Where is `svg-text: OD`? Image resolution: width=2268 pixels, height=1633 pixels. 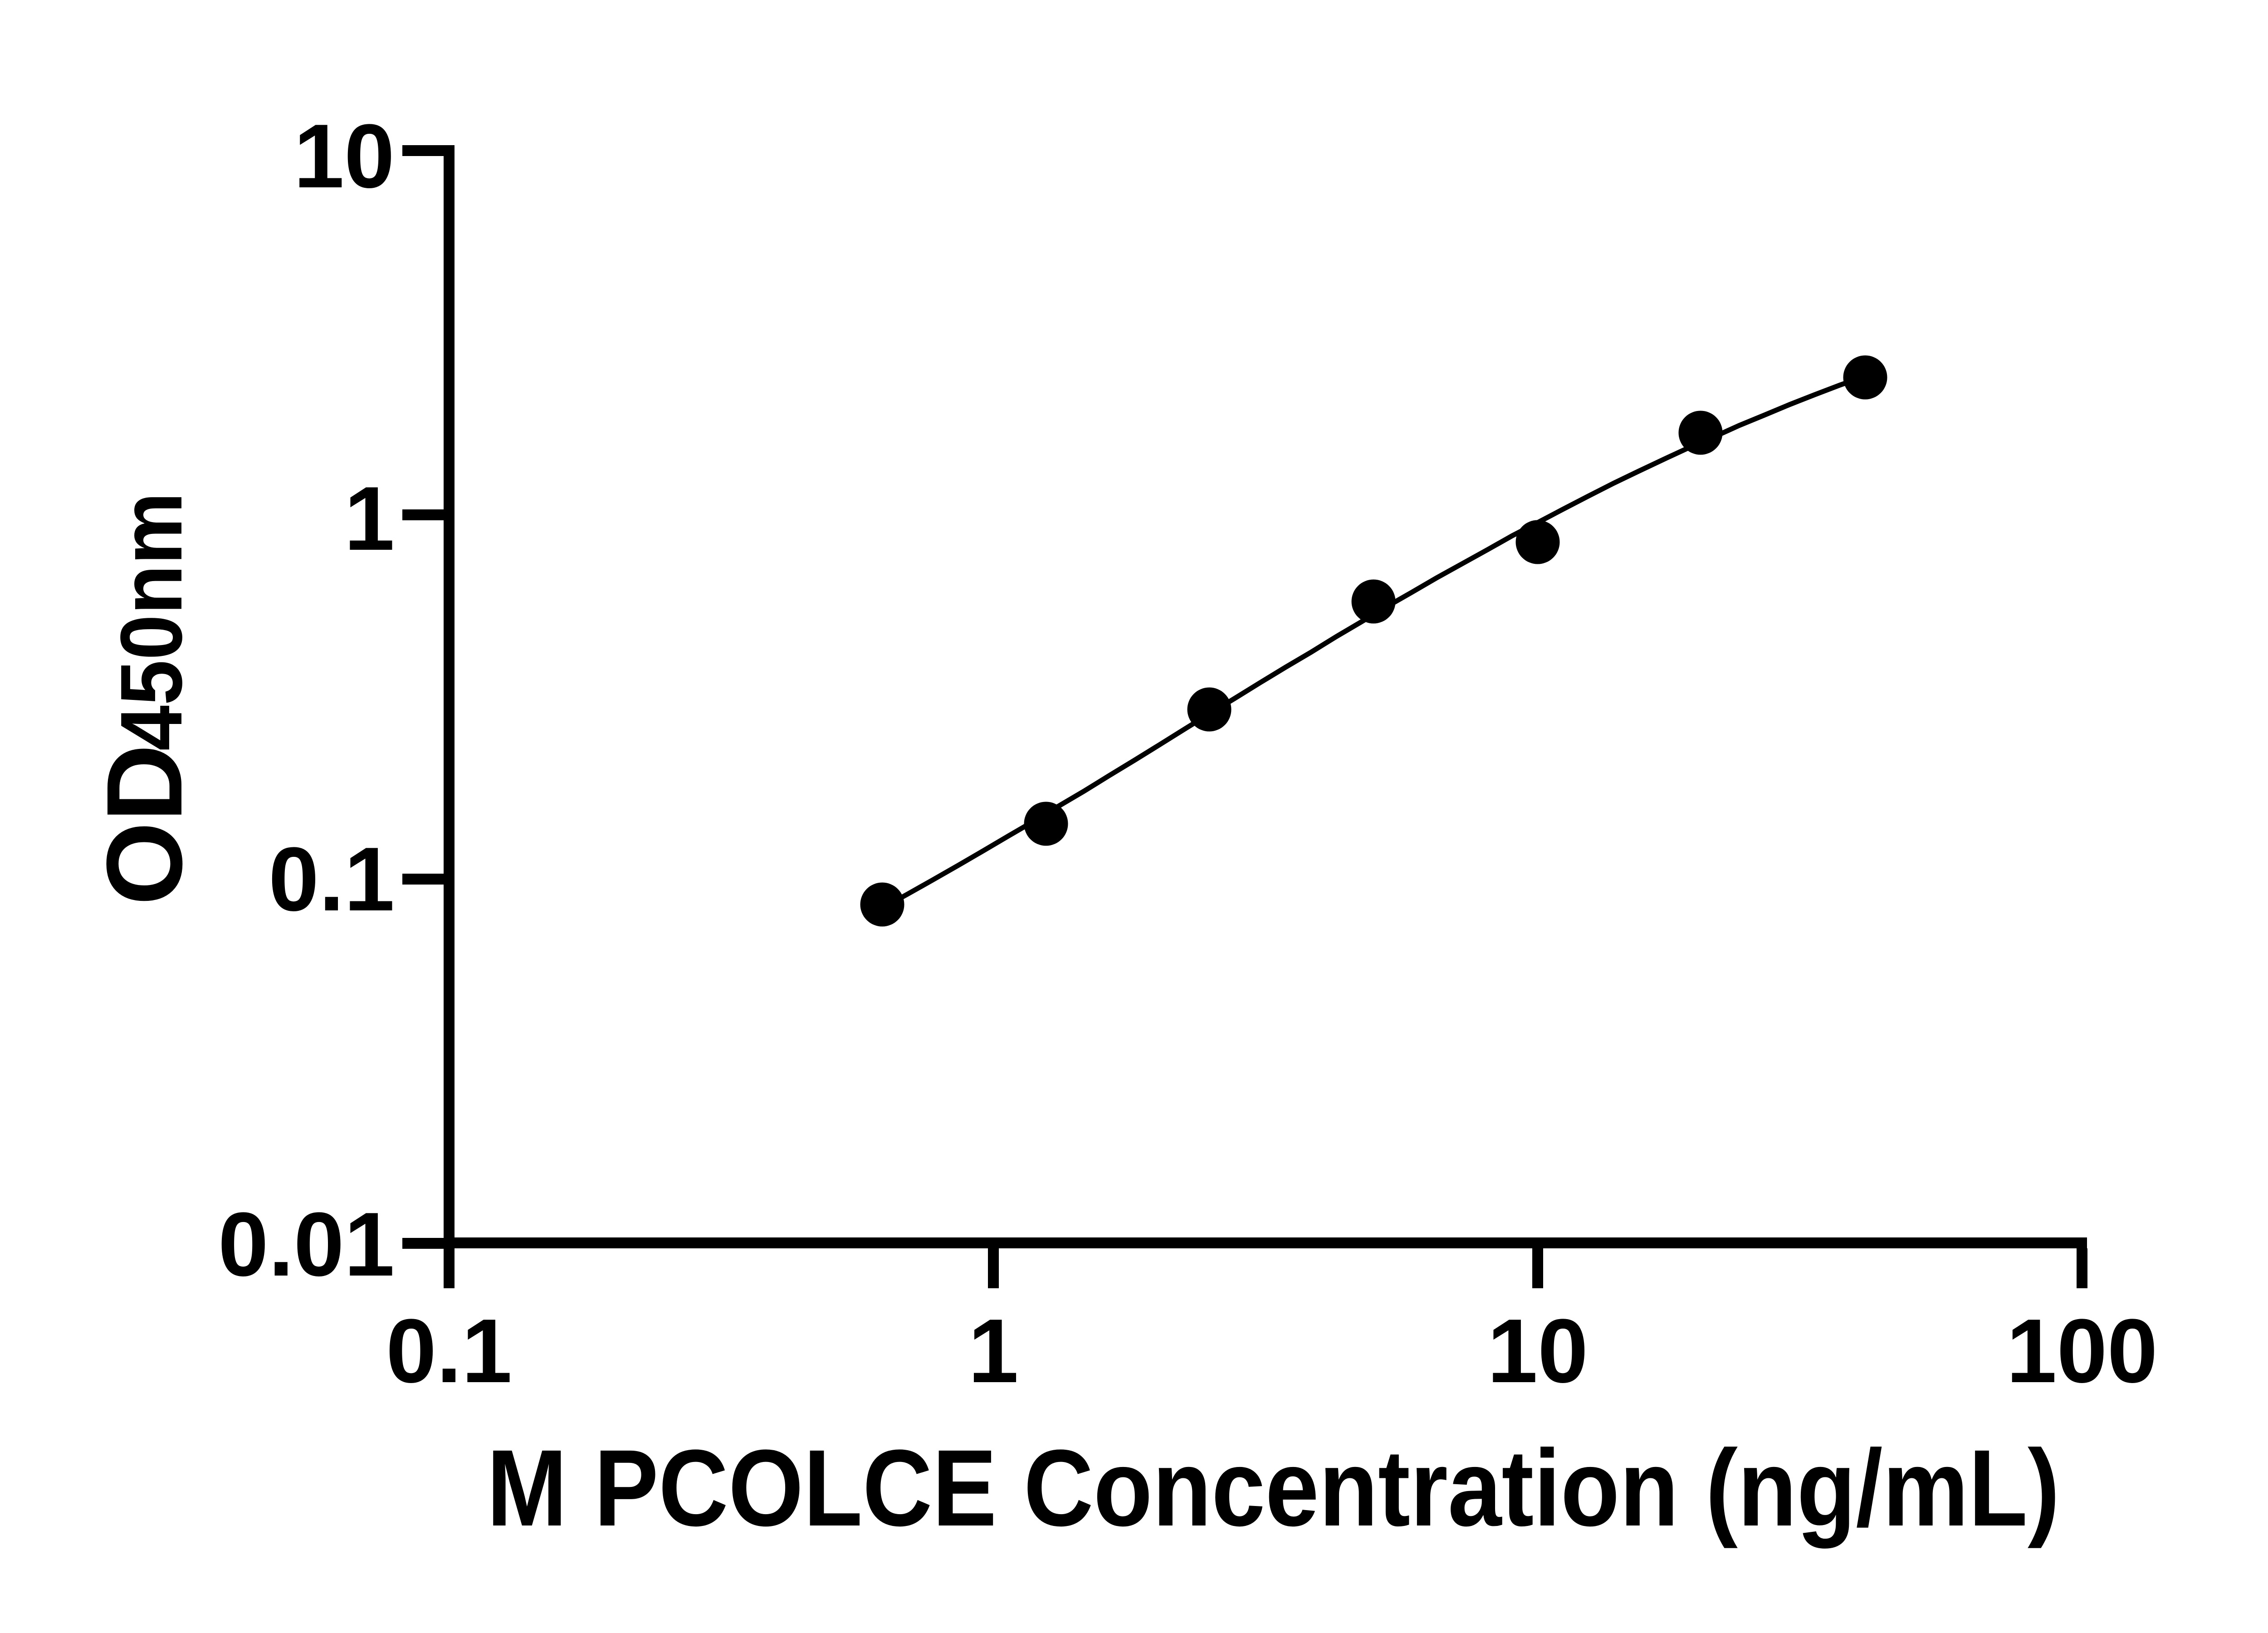
svg-text: OD is located at coordinates (144, 825).